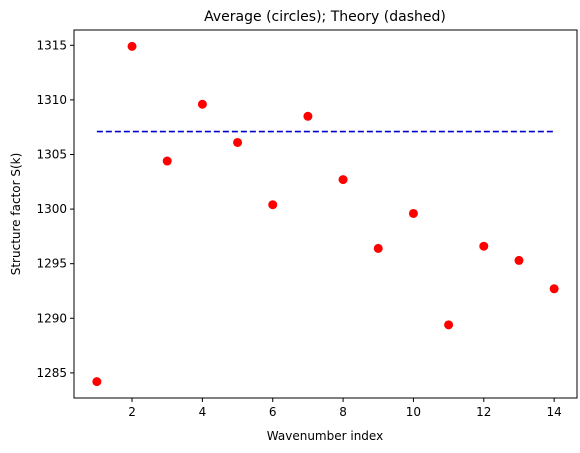  Describe the element at coordinates (51, 264) in the screenshot. I see `y-tick-label: 1295` at that location.